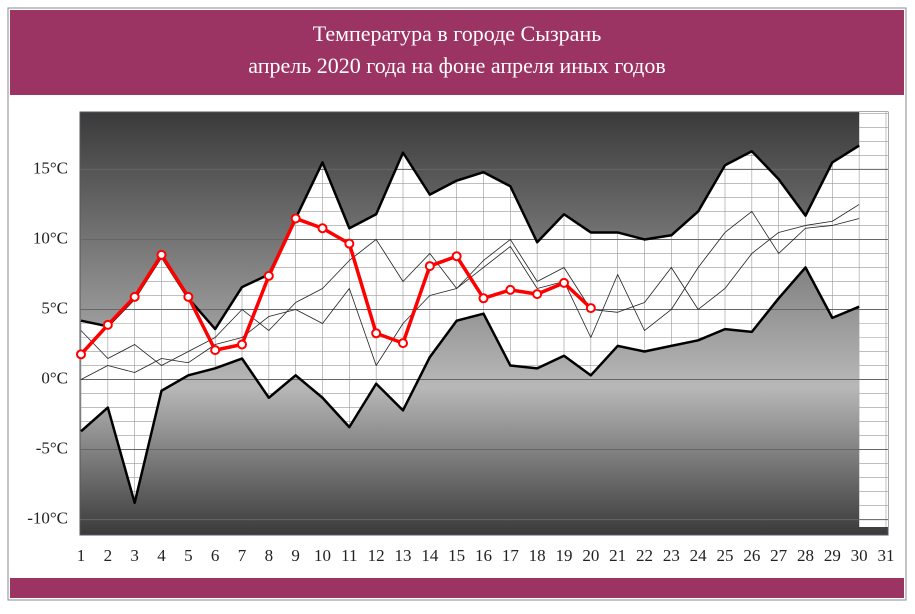 This screenshot has width=915, height=614. Describe the element at coordinates (457, 52) in the screenshot. I see `title-bar` at that location.